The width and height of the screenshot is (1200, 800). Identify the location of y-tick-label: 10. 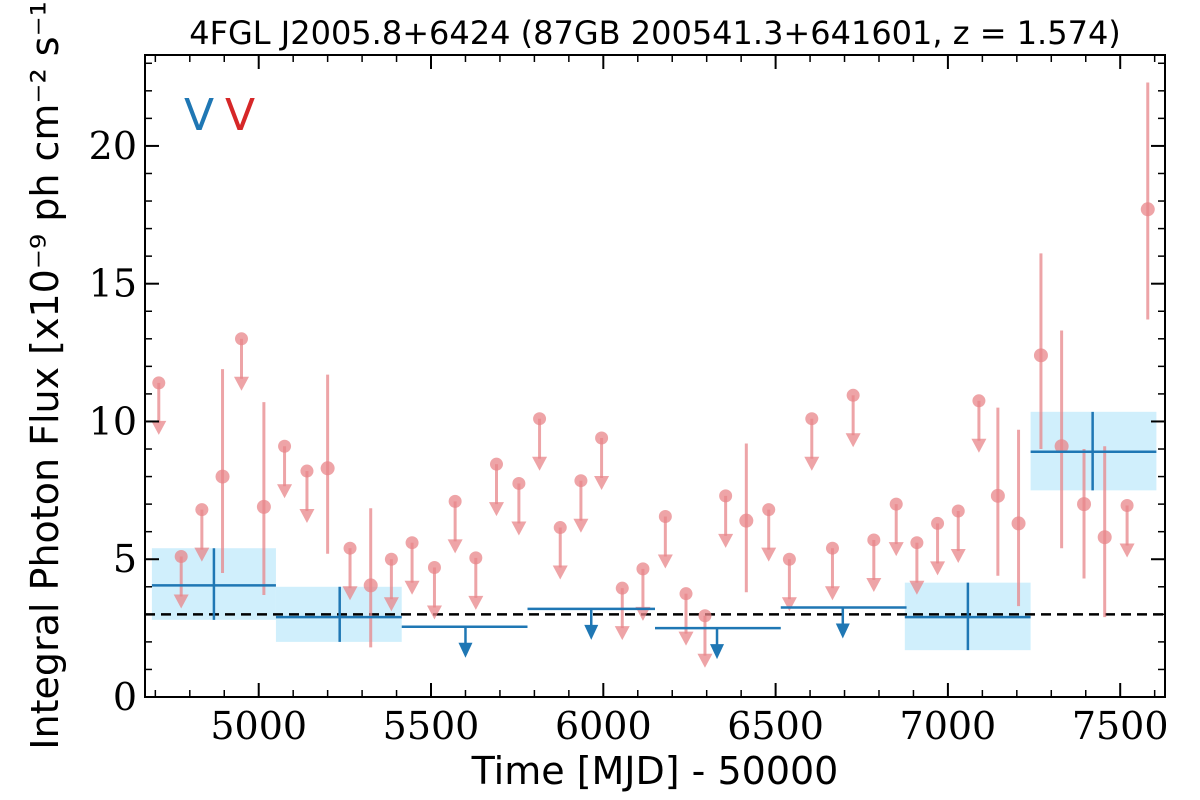
(113, 421).